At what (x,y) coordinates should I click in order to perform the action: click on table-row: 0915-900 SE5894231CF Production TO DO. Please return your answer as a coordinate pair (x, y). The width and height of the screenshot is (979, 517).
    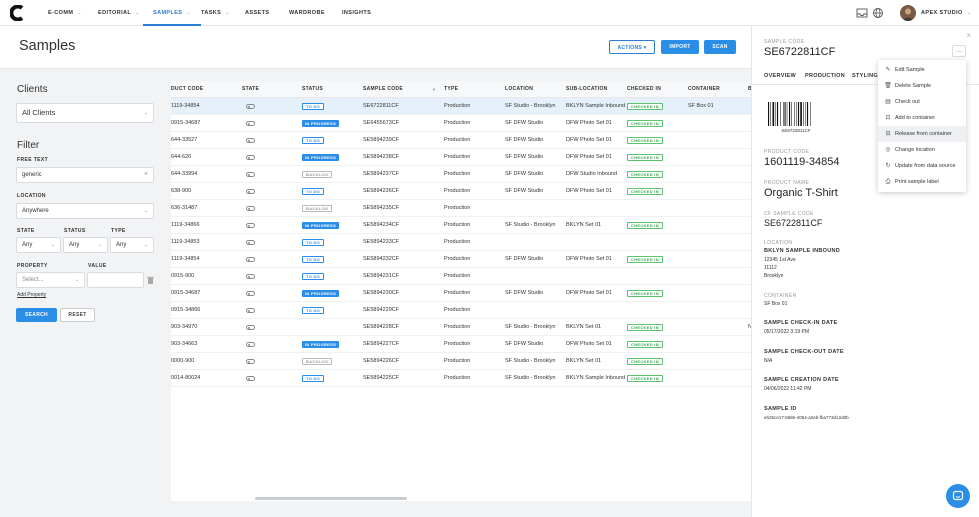
    Looking at the image, I should click on (461, 276).